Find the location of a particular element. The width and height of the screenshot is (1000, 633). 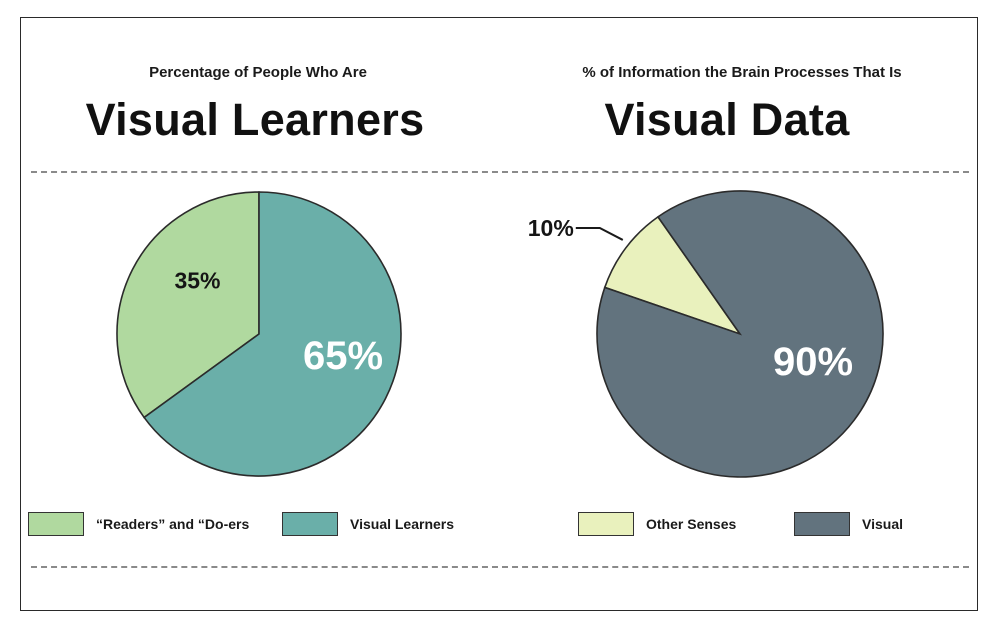

data-label-10: 10% is located at coordinates (551, 228).